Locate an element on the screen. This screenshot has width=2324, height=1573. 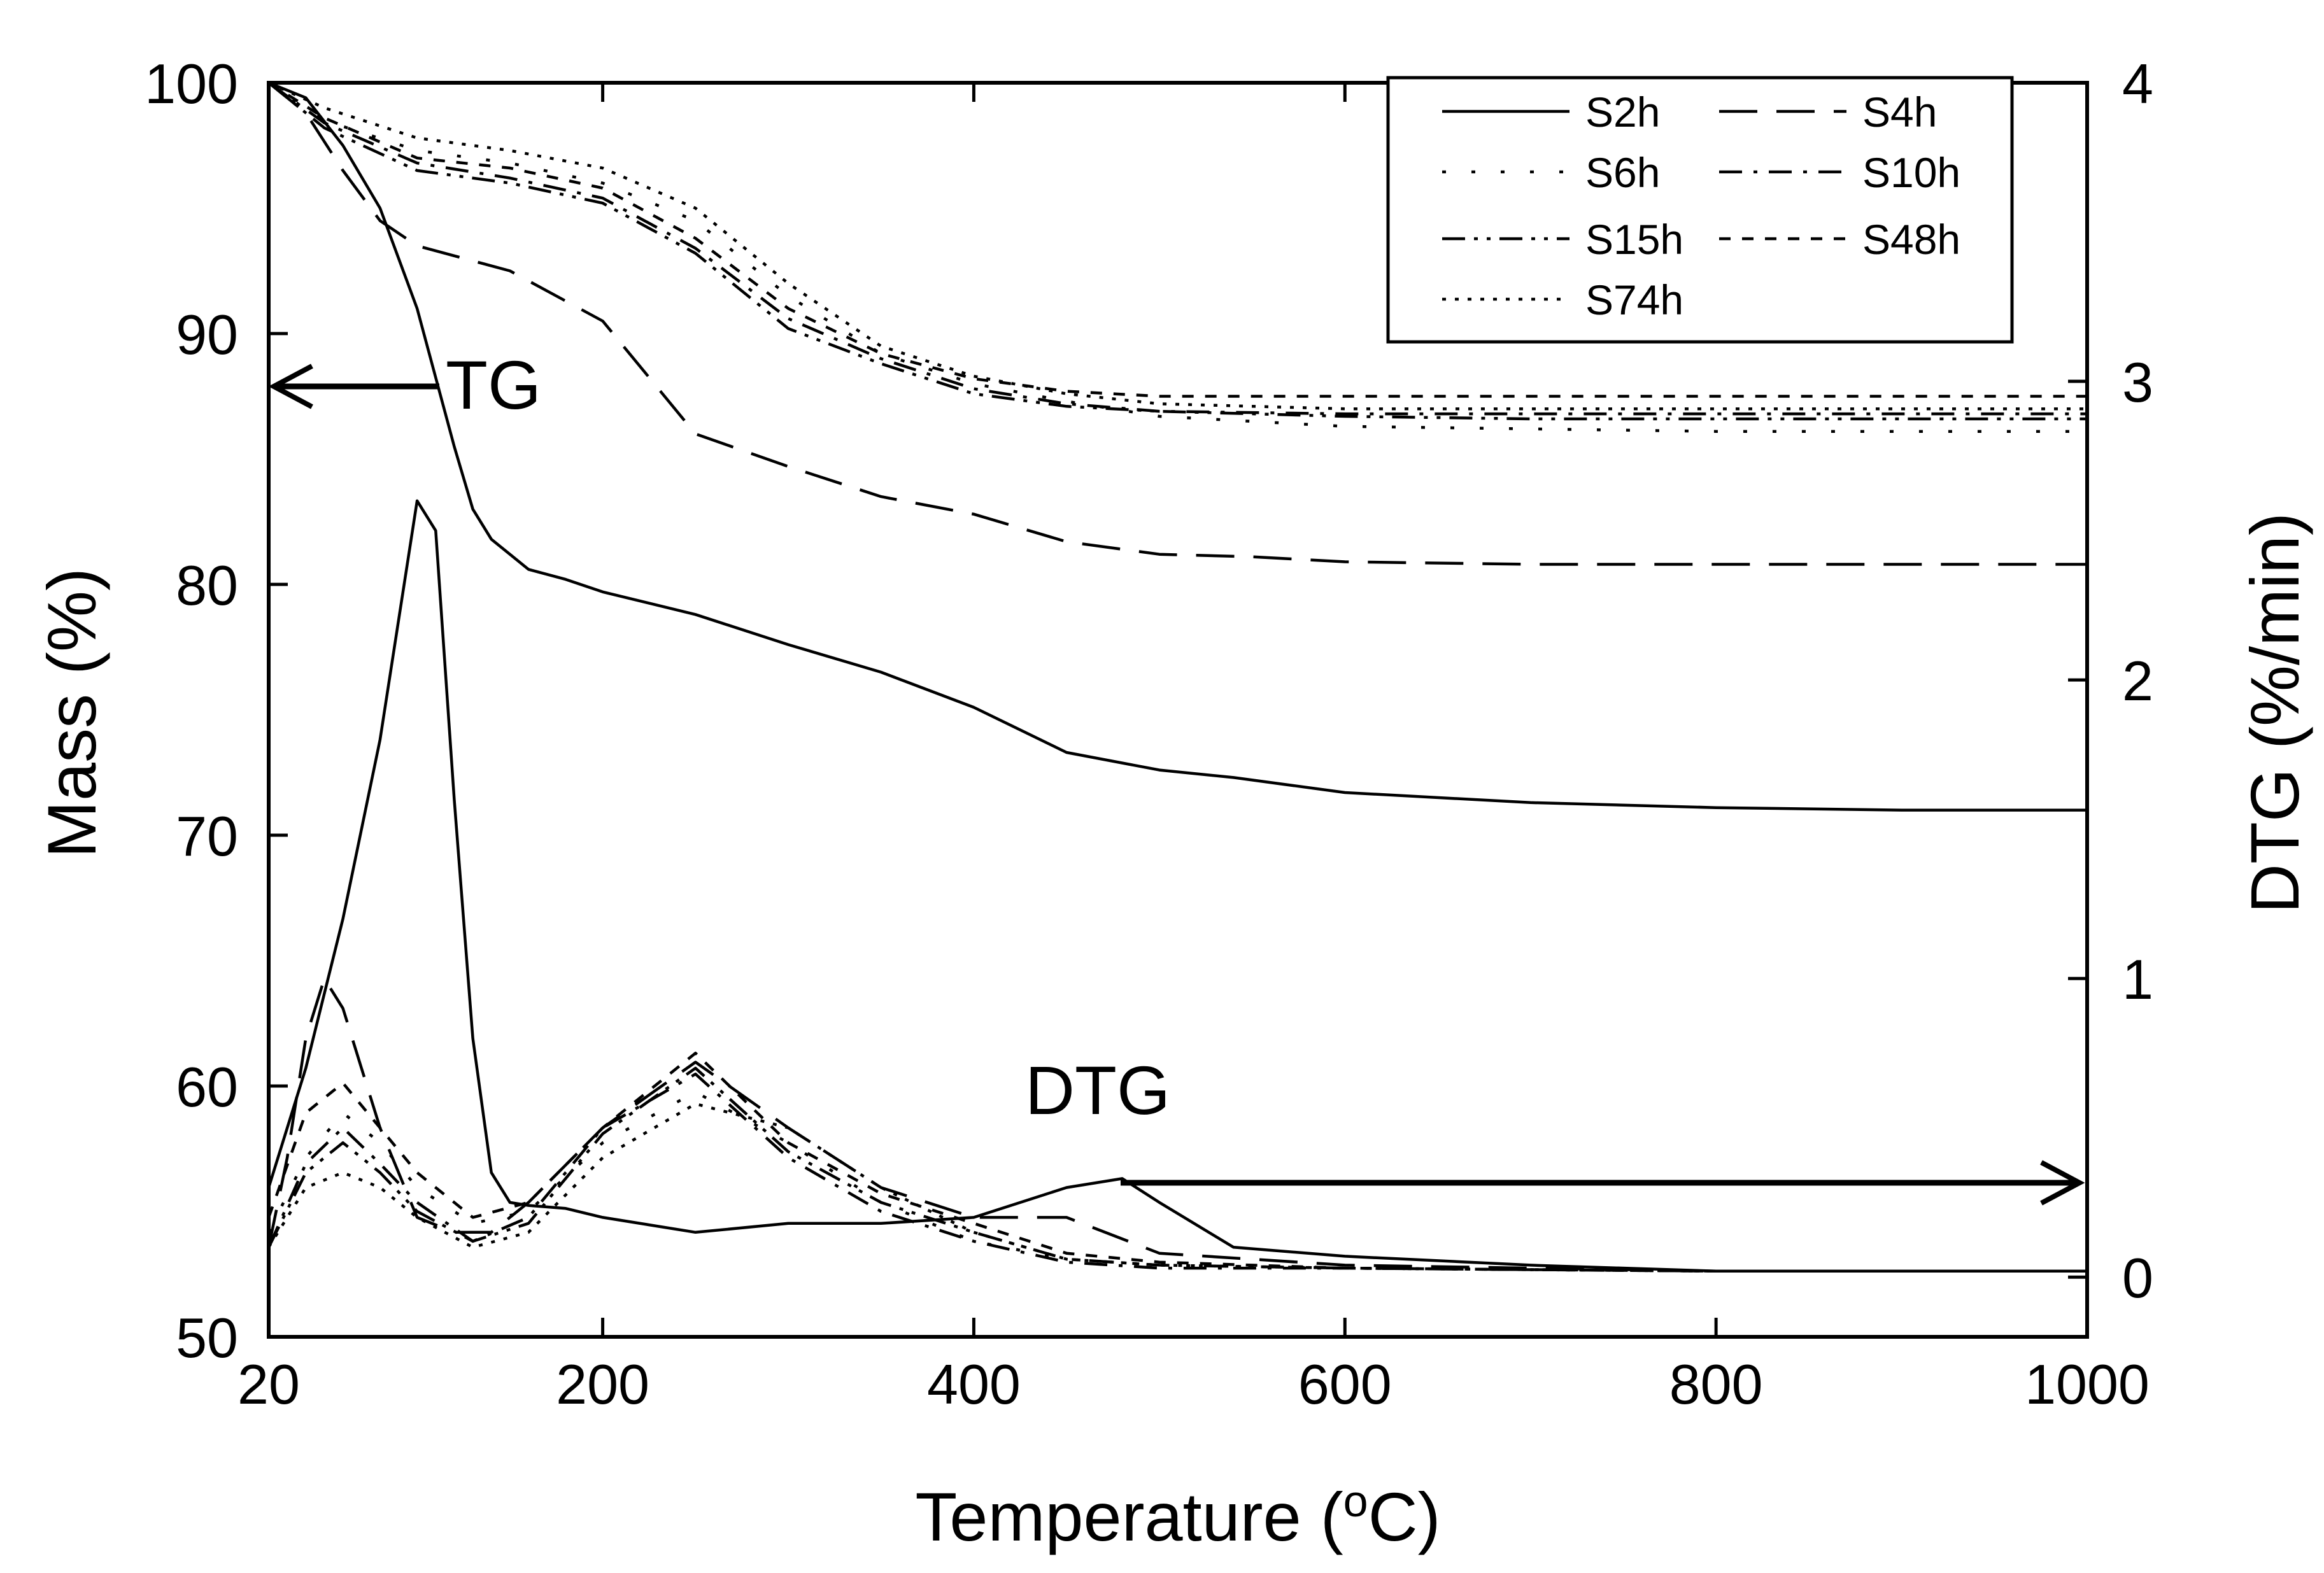
dtg-line-s10h is located at coordinates (1178, 1172).